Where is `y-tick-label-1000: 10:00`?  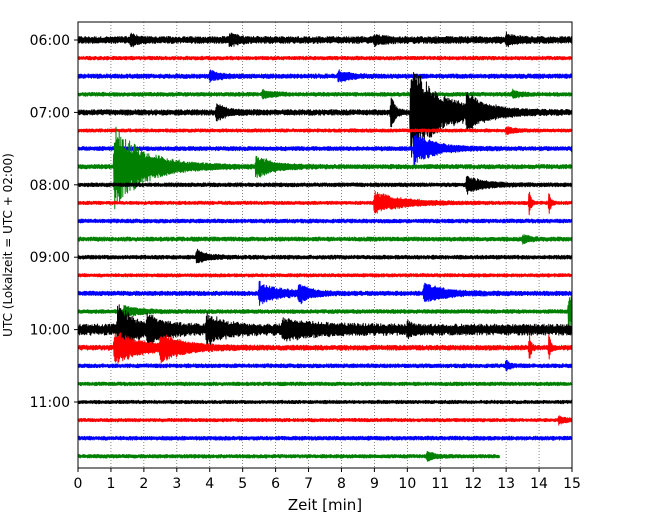
y-tick-label-1000: 10:00 is located at coordinates (50, 331).